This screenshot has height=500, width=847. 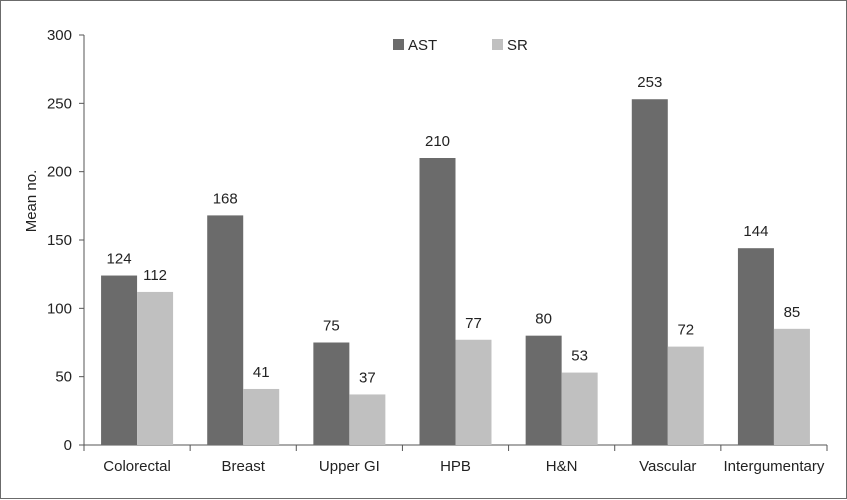 What do you see at coordinates (59, 35) in the screenshot?
I see `y-tick-label: 300` at bounding box center [59, 35].